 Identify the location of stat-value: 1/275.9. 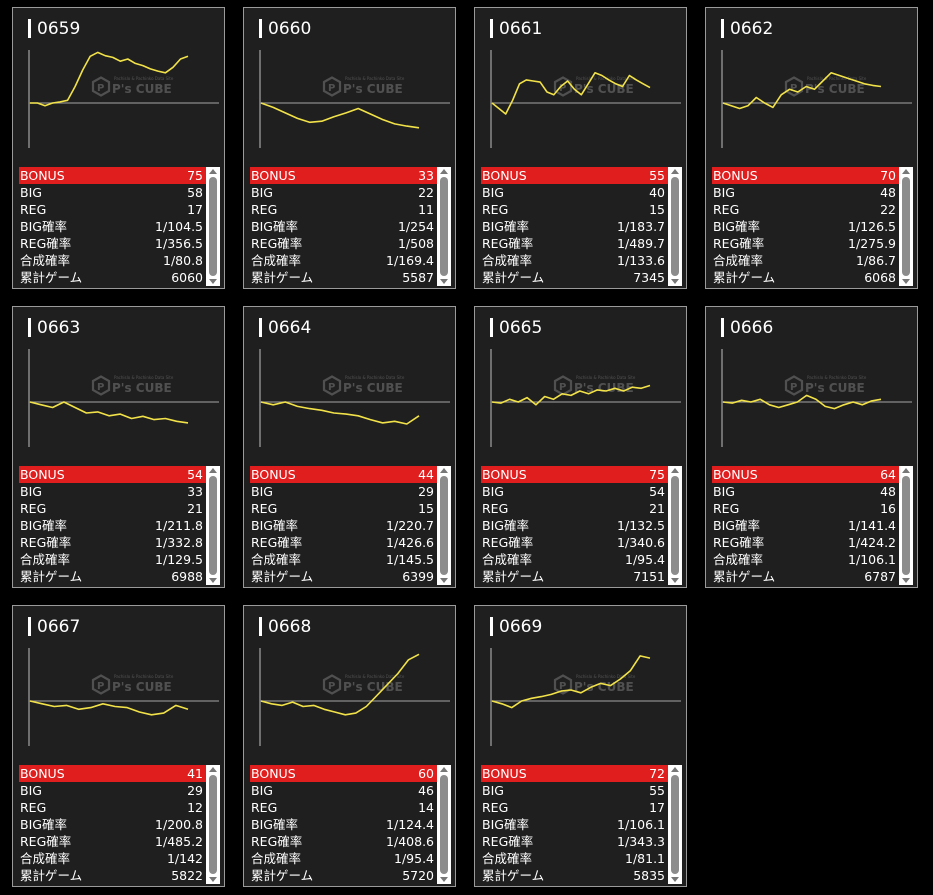
(872, 243).